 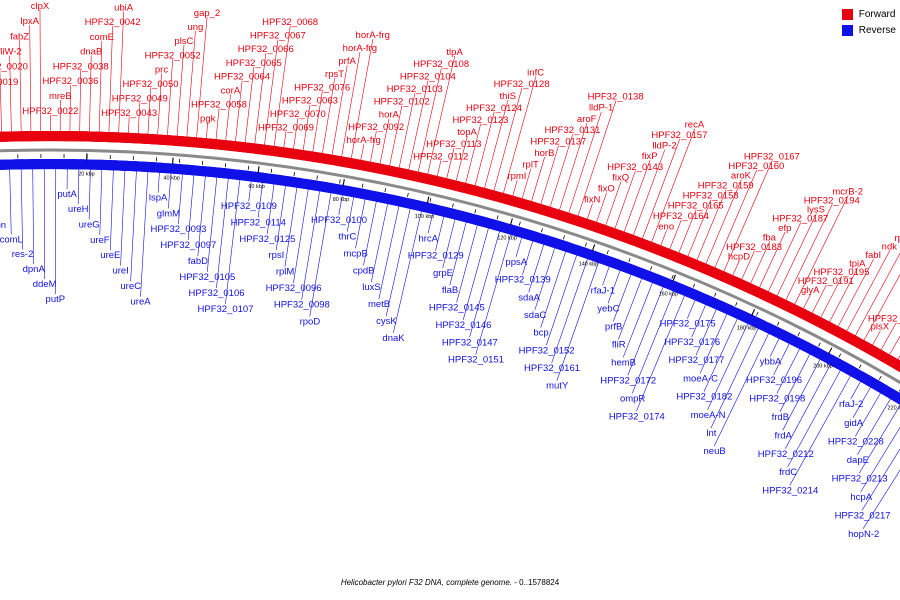 I want to click on gene-label: HPF32_0105, so click(x=207, y=277).